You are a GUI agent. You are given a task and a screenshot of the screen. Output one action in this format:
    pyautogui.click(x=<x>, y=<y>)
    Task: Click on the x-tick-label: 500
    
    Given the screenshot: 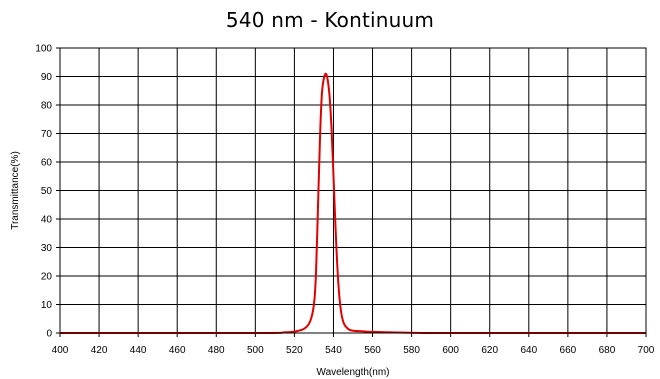 What is the action you would take?
    pyautogui.click(x=255, y=350)
    